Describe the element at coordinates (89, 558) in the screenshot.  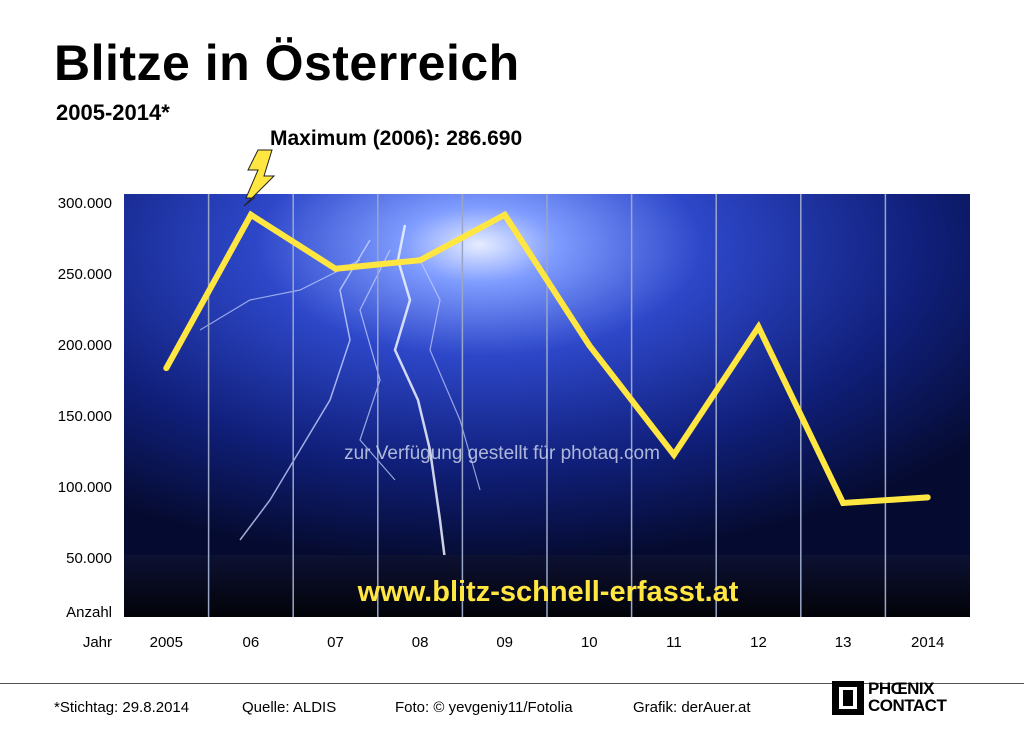
I see `y-tick-label: 50.000` at that location.